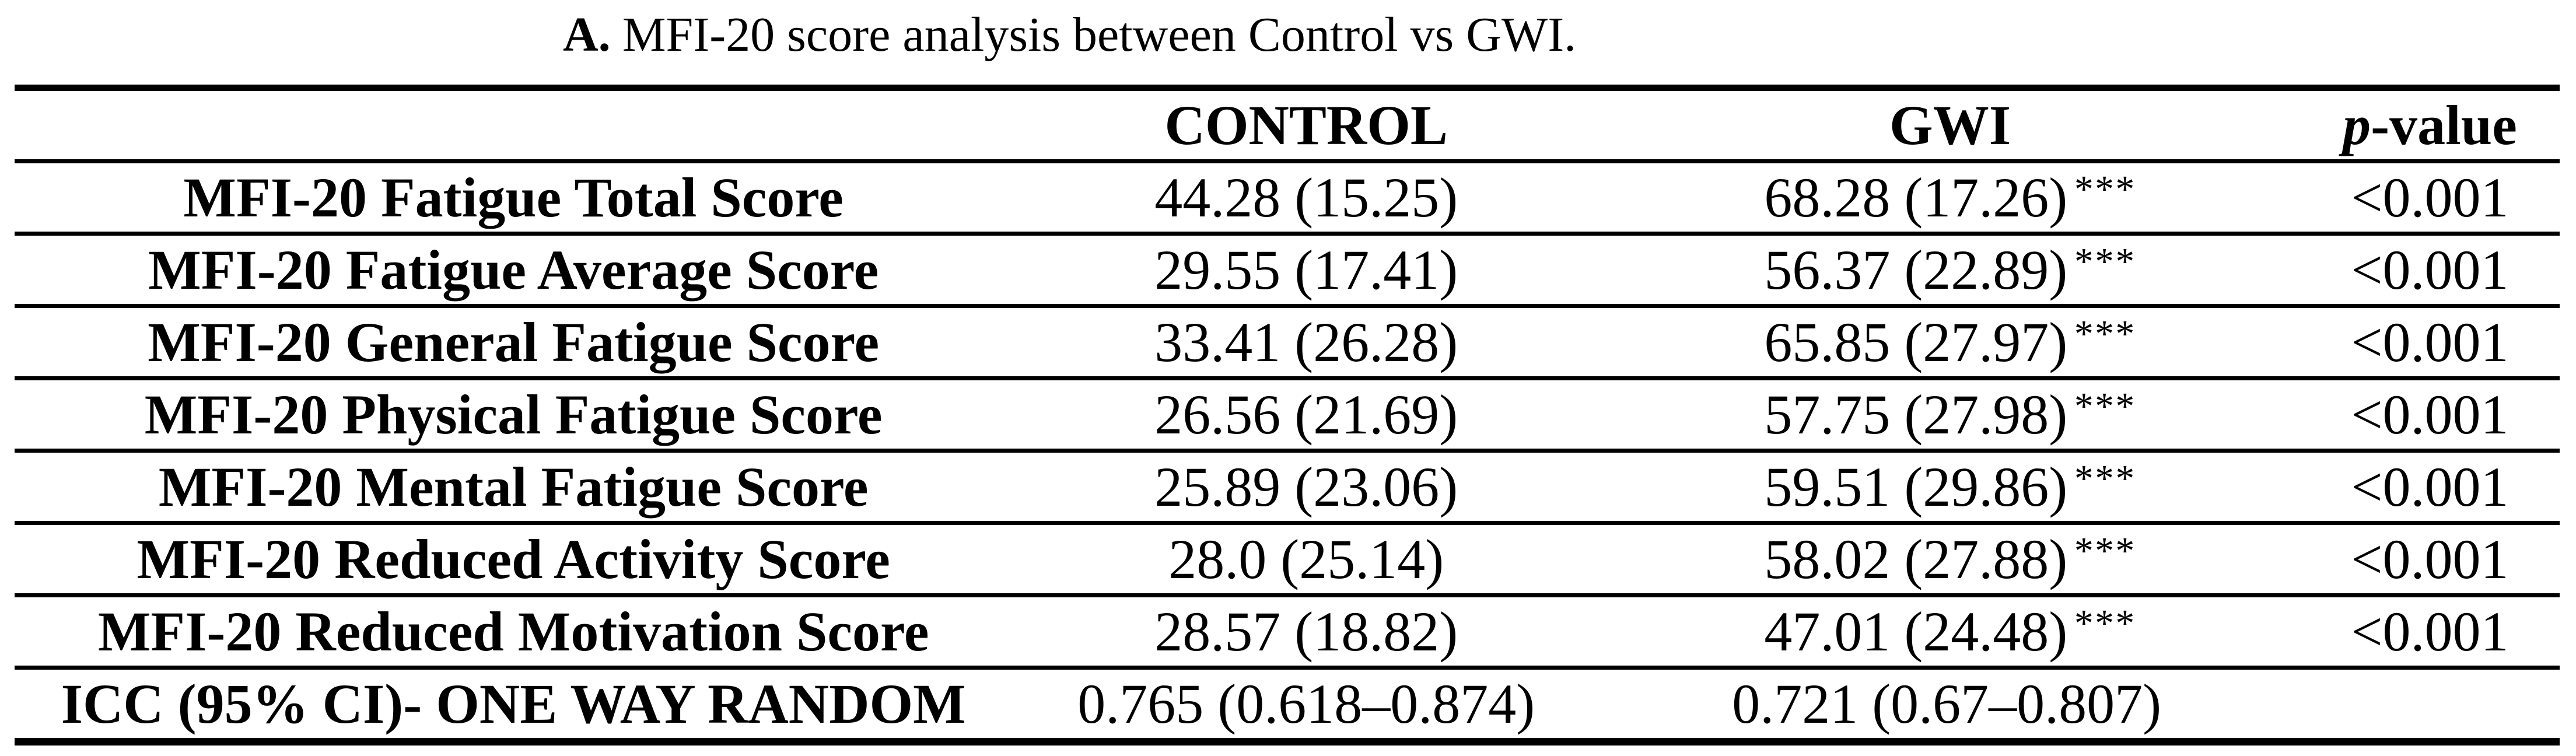 This screenshot has width=2576, height=756. I want to click on row-label: MFI-20 Mental Fatigue Score, so click(514, 487).